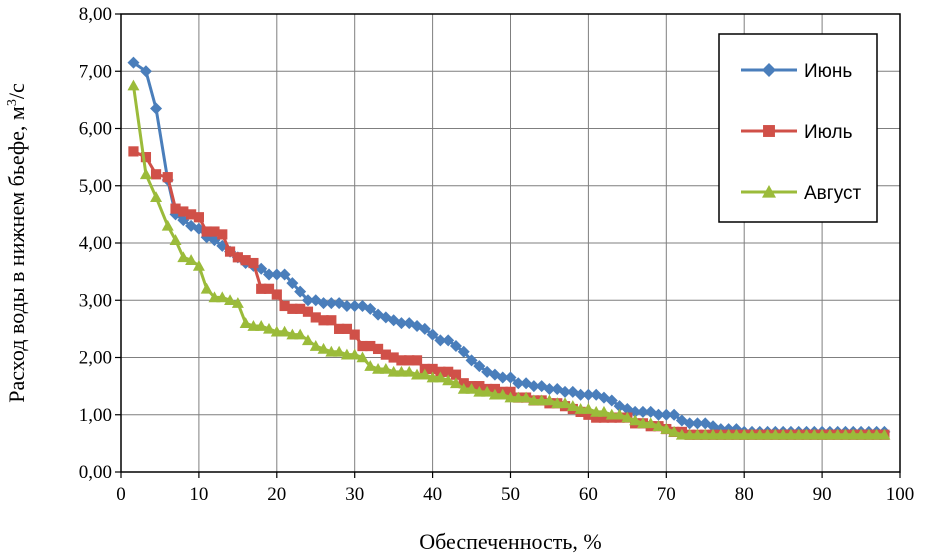  I want to click on x-tick-label: 40, so click(432, 494).